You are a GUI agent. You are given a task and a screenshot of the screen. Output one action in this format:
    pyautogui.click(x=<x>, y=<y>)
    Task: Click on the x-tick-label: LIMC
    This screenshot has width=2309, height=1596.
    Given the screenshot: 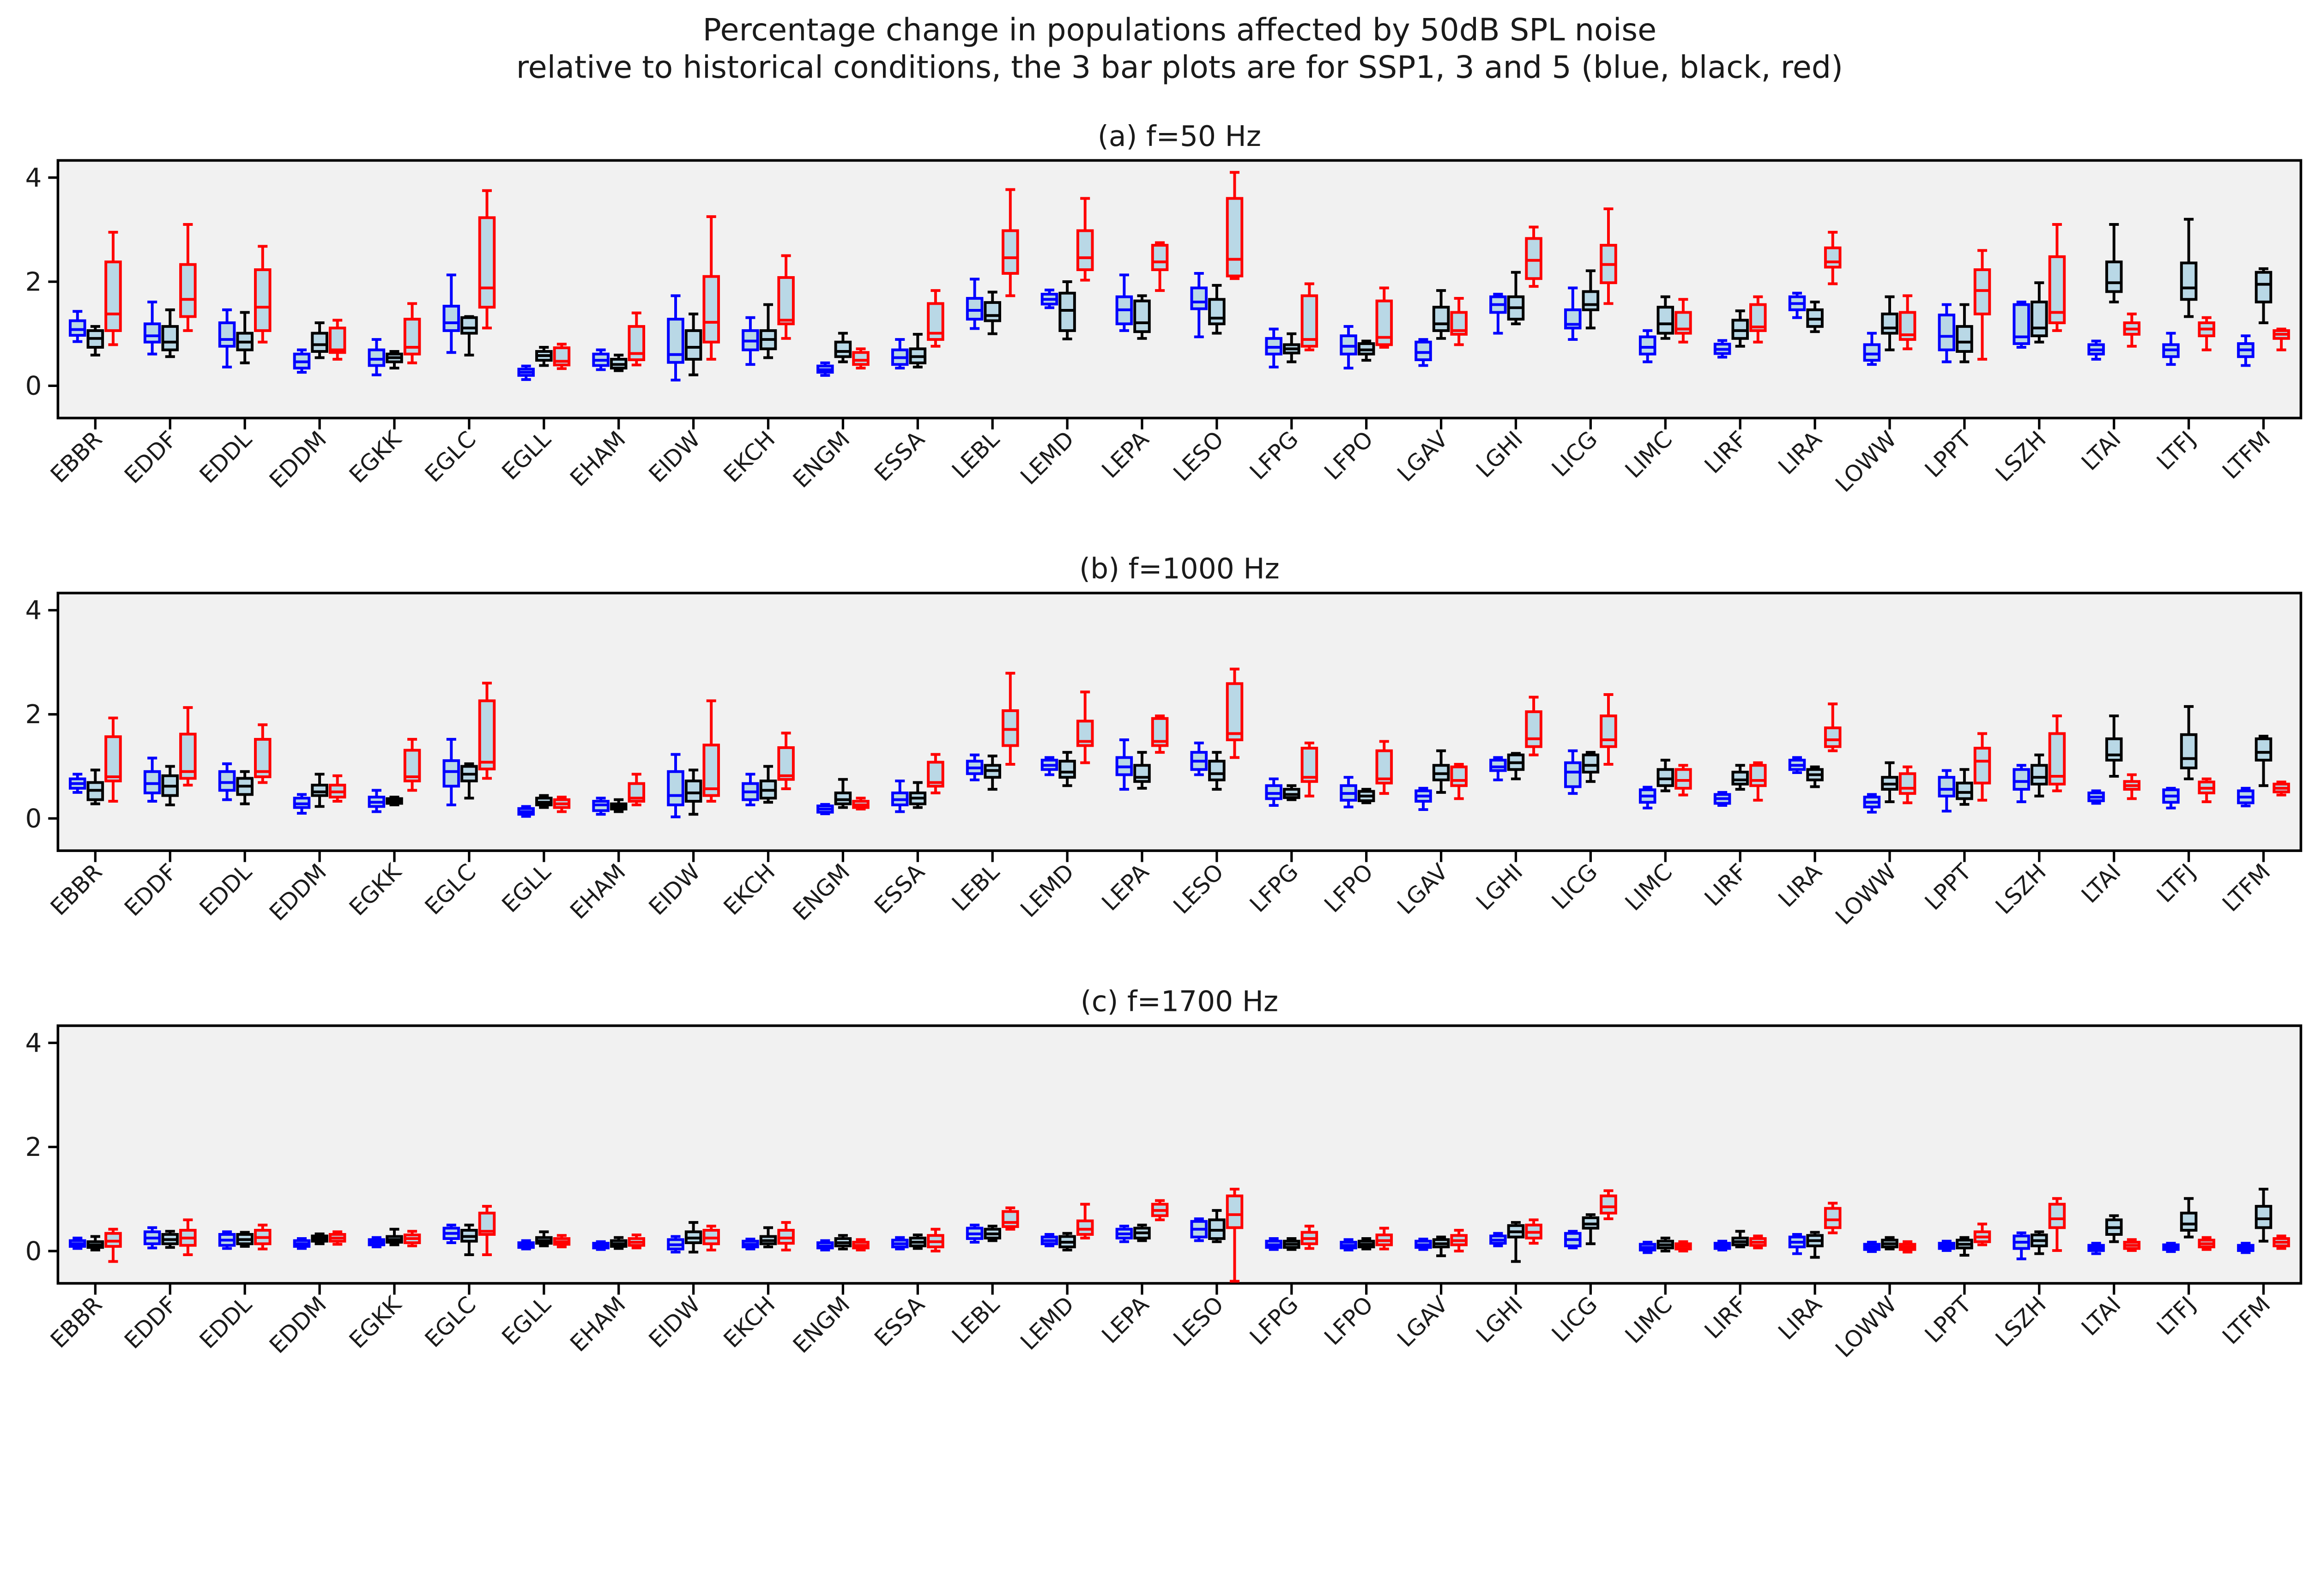 What is the action you would take?
    pyautogui.click(x=1649, y=455)
    